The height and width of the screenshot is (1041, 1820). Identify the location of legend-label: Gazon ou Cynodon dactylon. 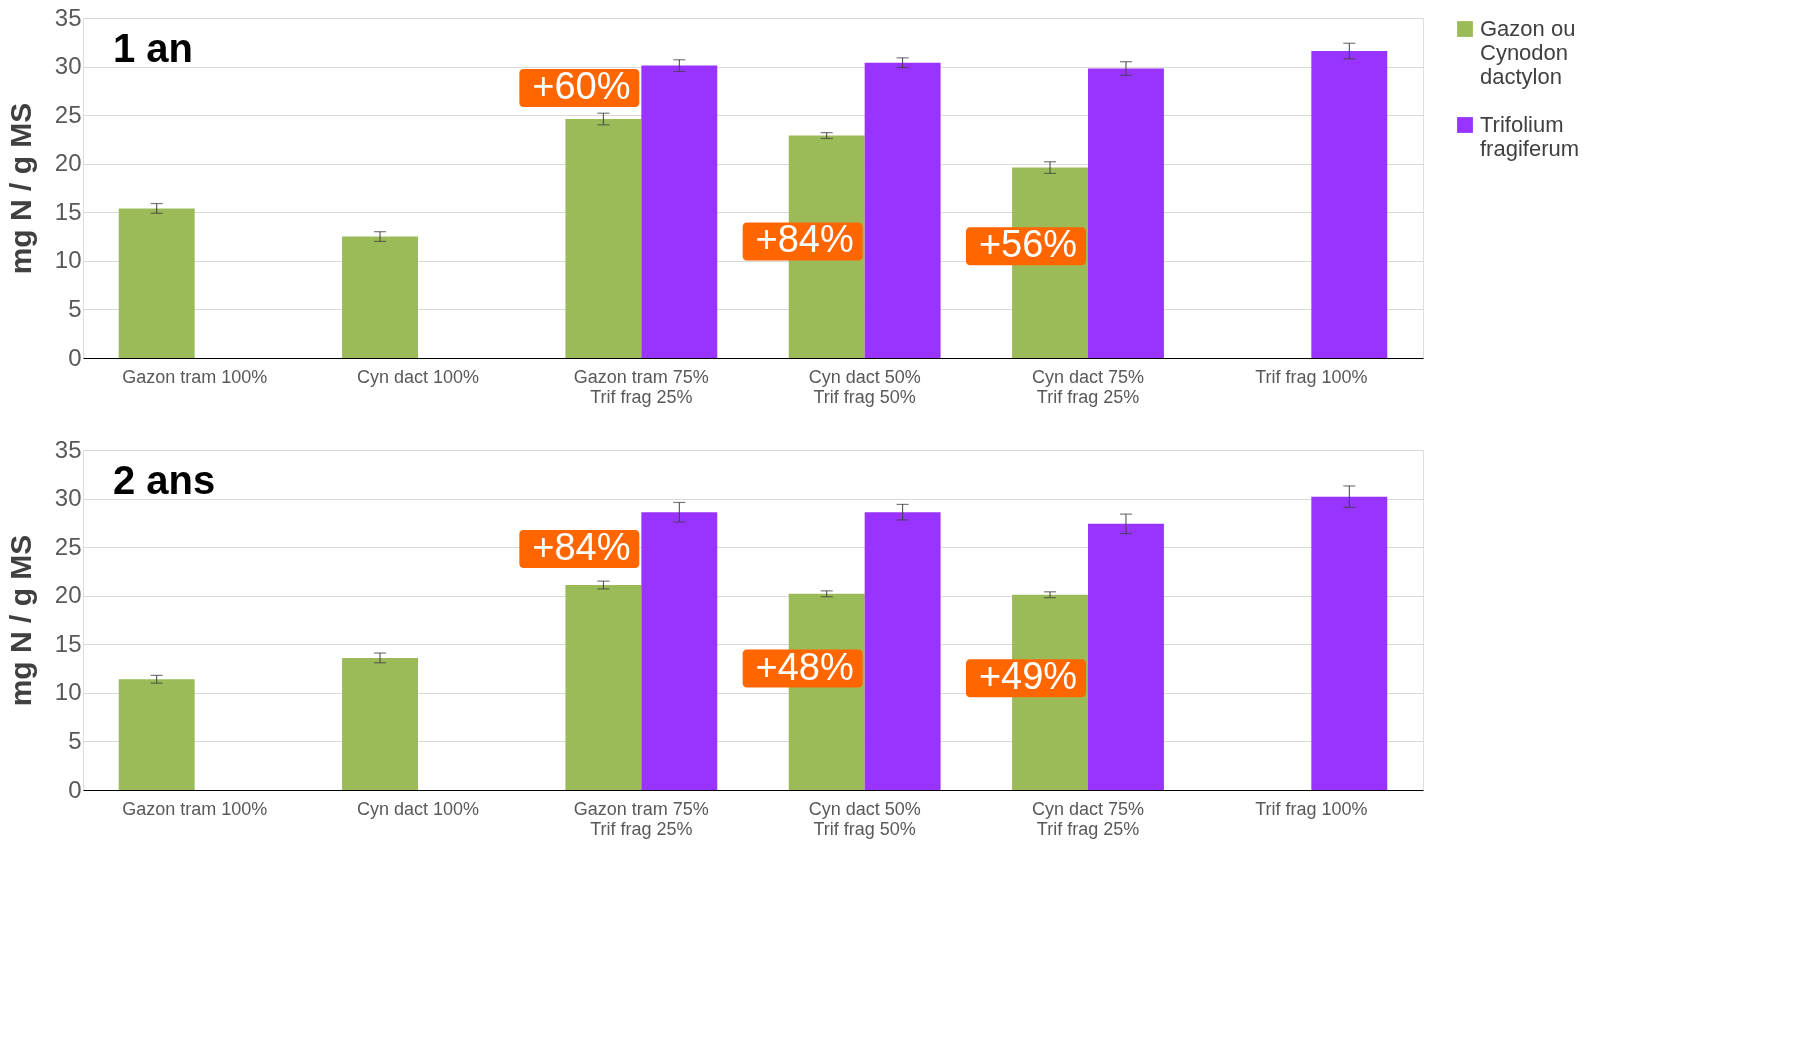
(1528, 52).